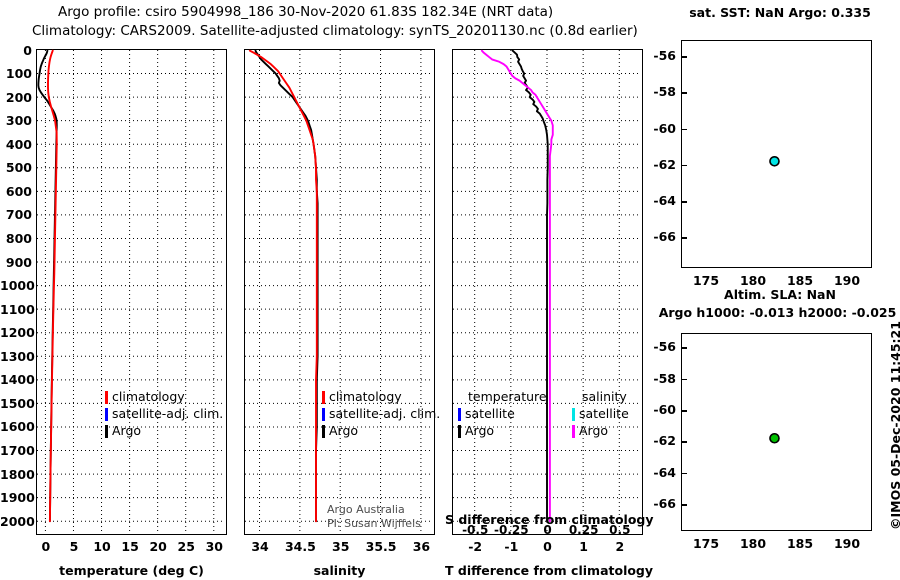 This screenshot has height=580, width=900. I want to click on sla-map-ytick-2: -60, so click(664, 409).